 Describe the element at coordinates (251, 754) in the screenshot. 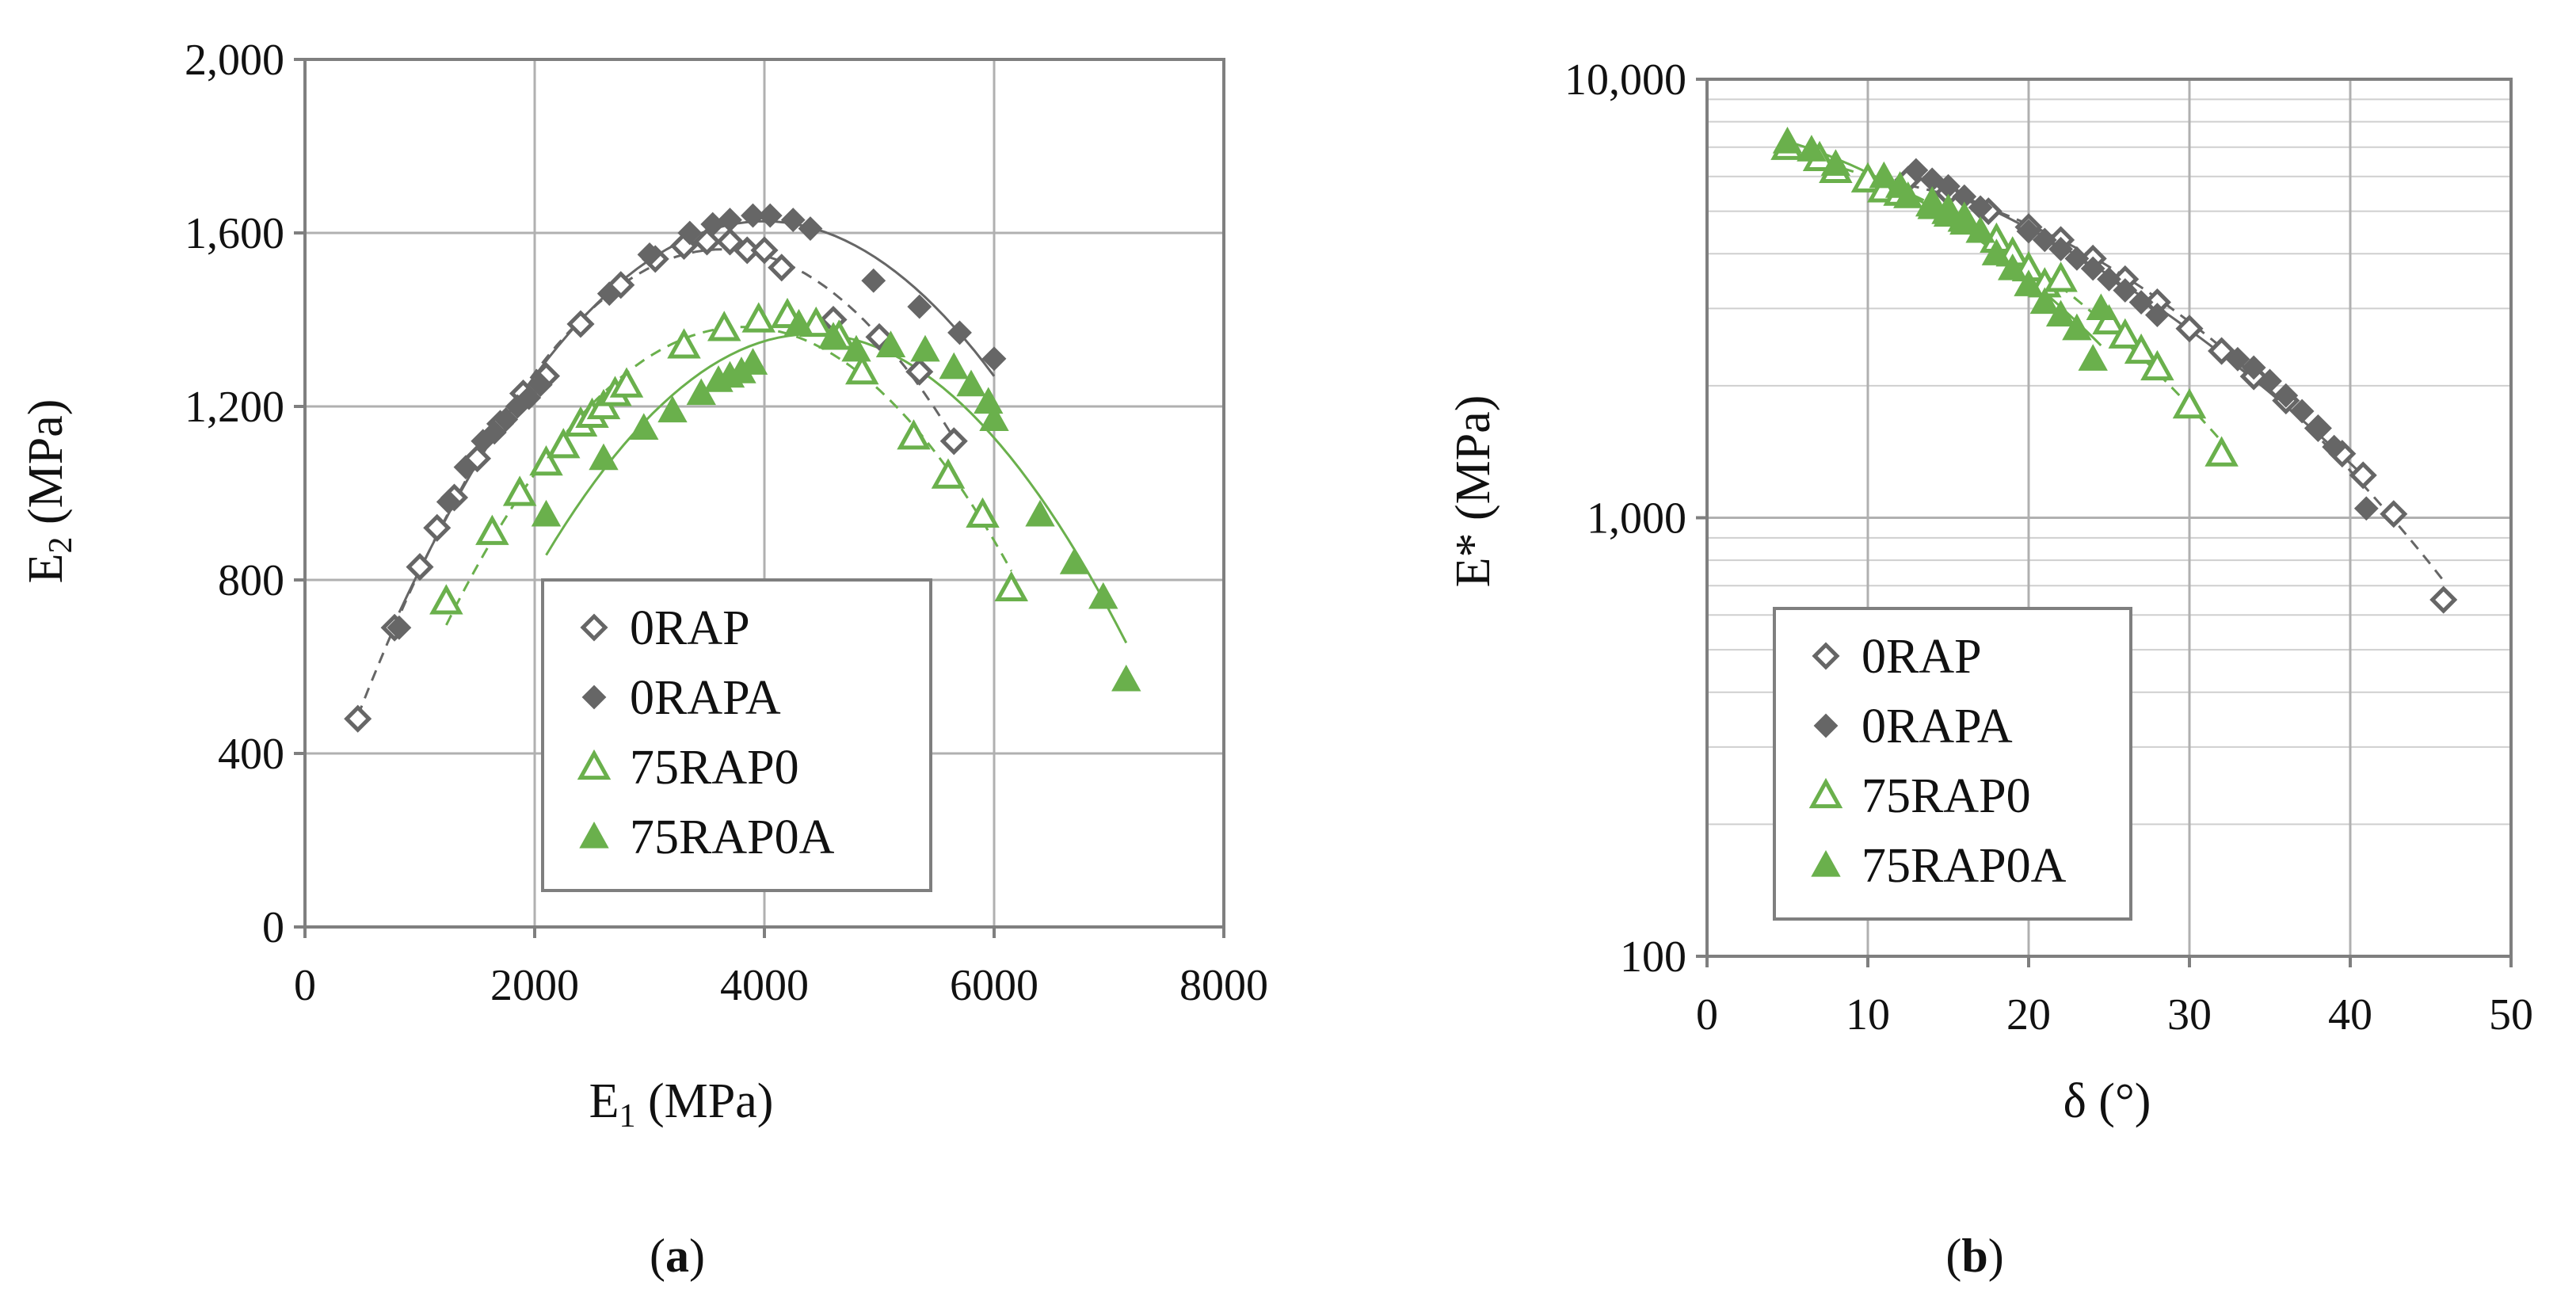

I see `y-tick-label: 400` at that location.